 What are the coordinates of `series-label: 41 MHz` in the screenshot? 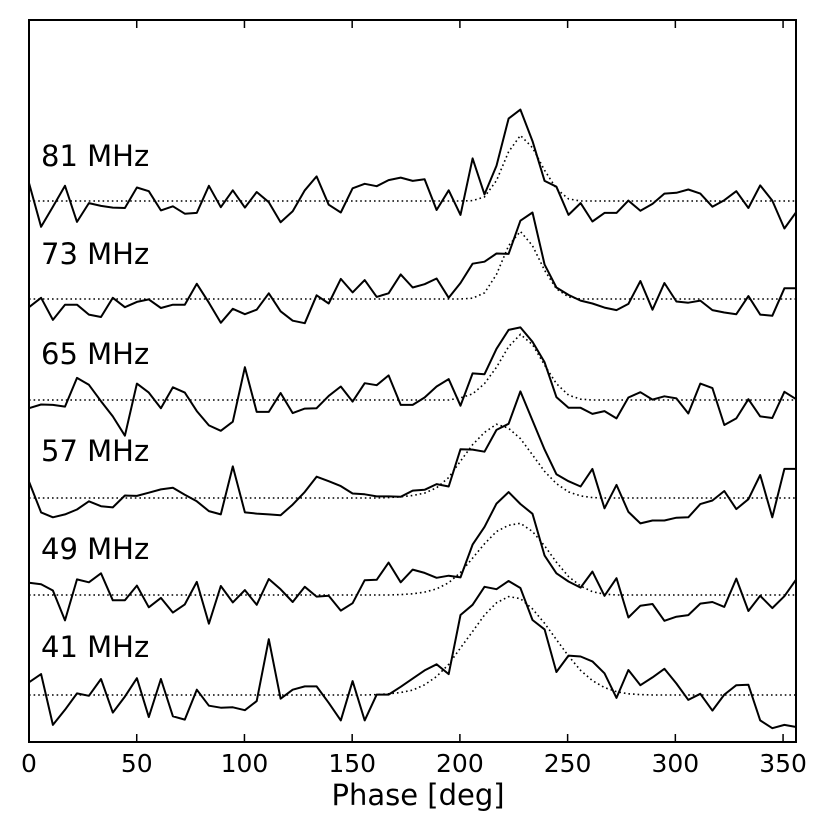 It's located at (95, 647).